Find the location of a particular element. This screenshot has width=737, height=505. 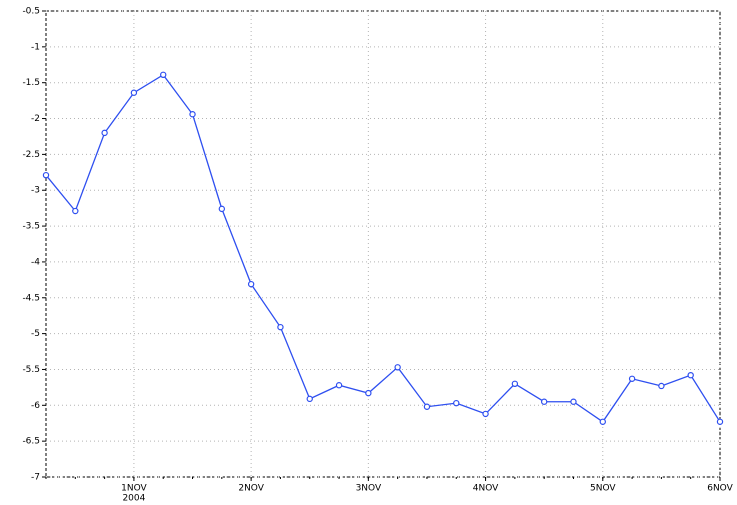

y-tick-label: -1 is located at coordinates (35, 47).